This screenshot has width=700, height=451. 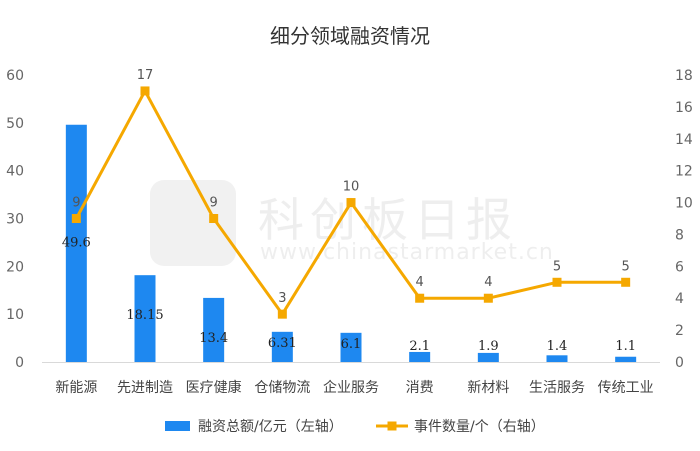 I want to click on x-tick-label: 传统工业, so click(x=626, y=388).